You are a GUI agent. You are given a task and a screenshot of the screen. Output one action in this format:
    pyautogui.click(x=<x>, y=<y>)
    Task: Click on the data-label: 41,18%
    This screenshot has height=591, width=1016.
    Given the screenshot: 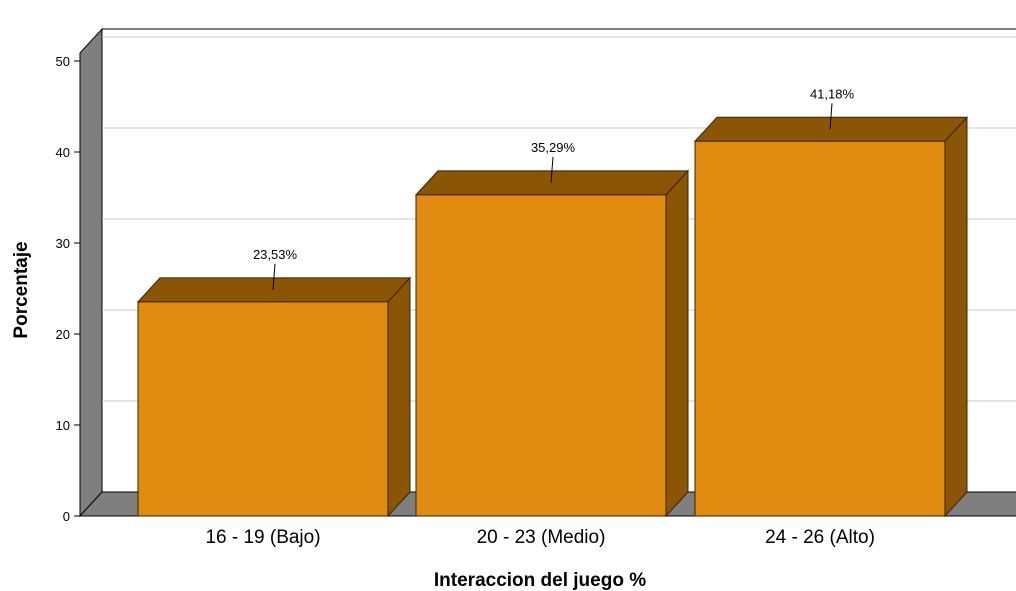 What is the action you would take?
    pyautogui.click(x=832, y=93)
    